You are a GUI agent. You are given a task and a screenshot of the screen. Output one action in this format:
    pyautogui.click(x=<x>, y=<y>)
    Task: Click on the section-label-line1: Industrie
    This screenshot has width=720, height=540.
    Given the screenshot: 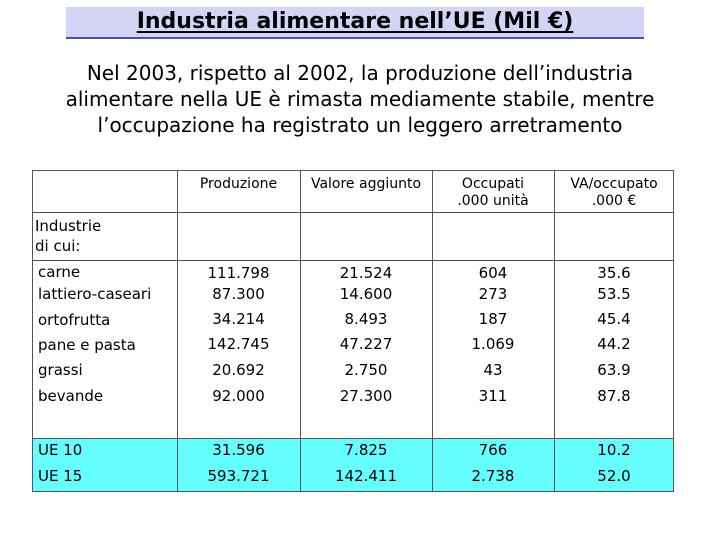 What is the action you would take?
    pyautogui.click(x=68, y=226)
    